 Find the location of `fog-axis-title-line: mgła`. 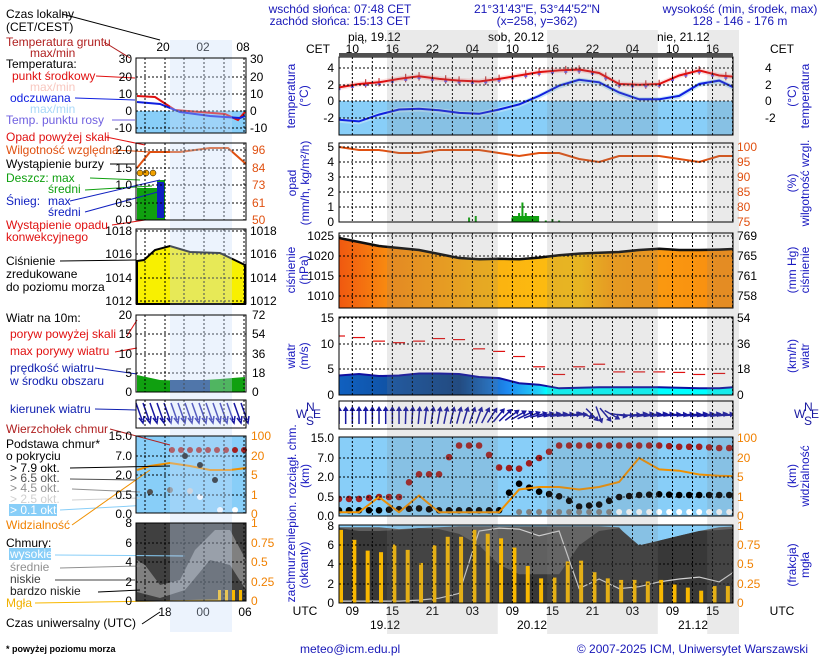

fog-axis-title-line: mgła is located at coordinates (805, 565).